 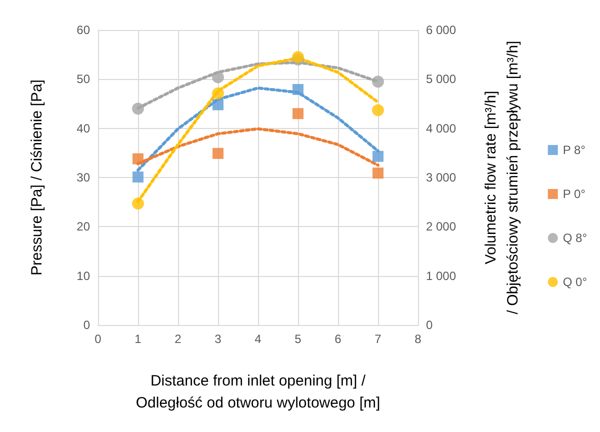 What do you see at coordinates (37, 178) in the screenshot?
I see `y-axis-title: Pressure [Pa] / Ciśnienie [Pa]` at bounding box center [37, 178].